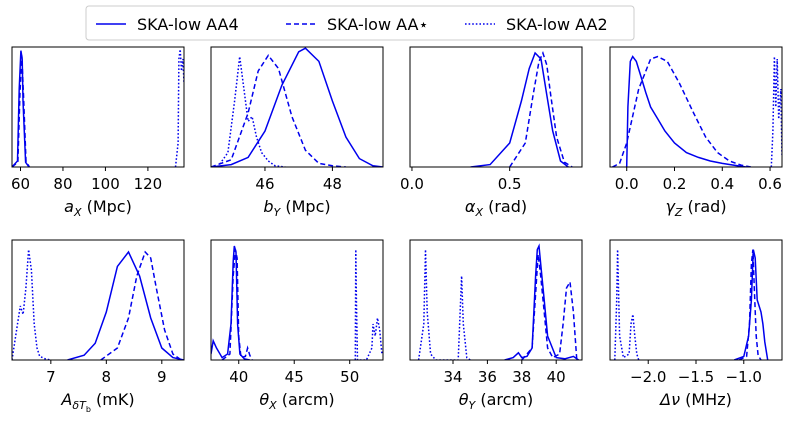 The image size is (792, 427). Describe the element at coordinates (675, 184) in the screenshot. I see `x-tick-label: 0.2` at that location.